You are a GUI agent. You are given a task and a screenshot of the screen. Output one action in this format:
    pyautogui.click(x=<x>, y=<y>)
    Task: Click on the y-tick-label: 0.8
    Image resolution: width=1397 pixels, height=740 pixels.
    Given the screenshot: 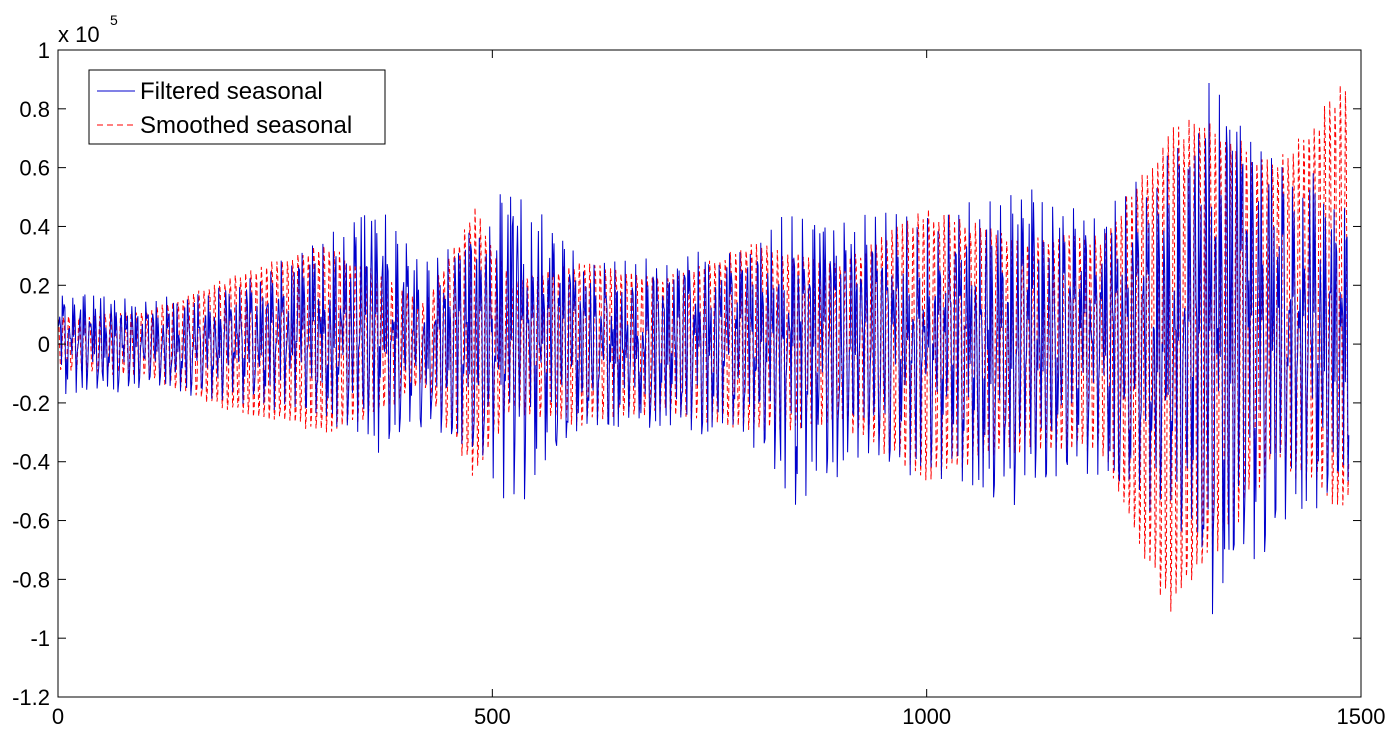 What is the action you would take?
    pyautogui.click(x=34, y=109)
    